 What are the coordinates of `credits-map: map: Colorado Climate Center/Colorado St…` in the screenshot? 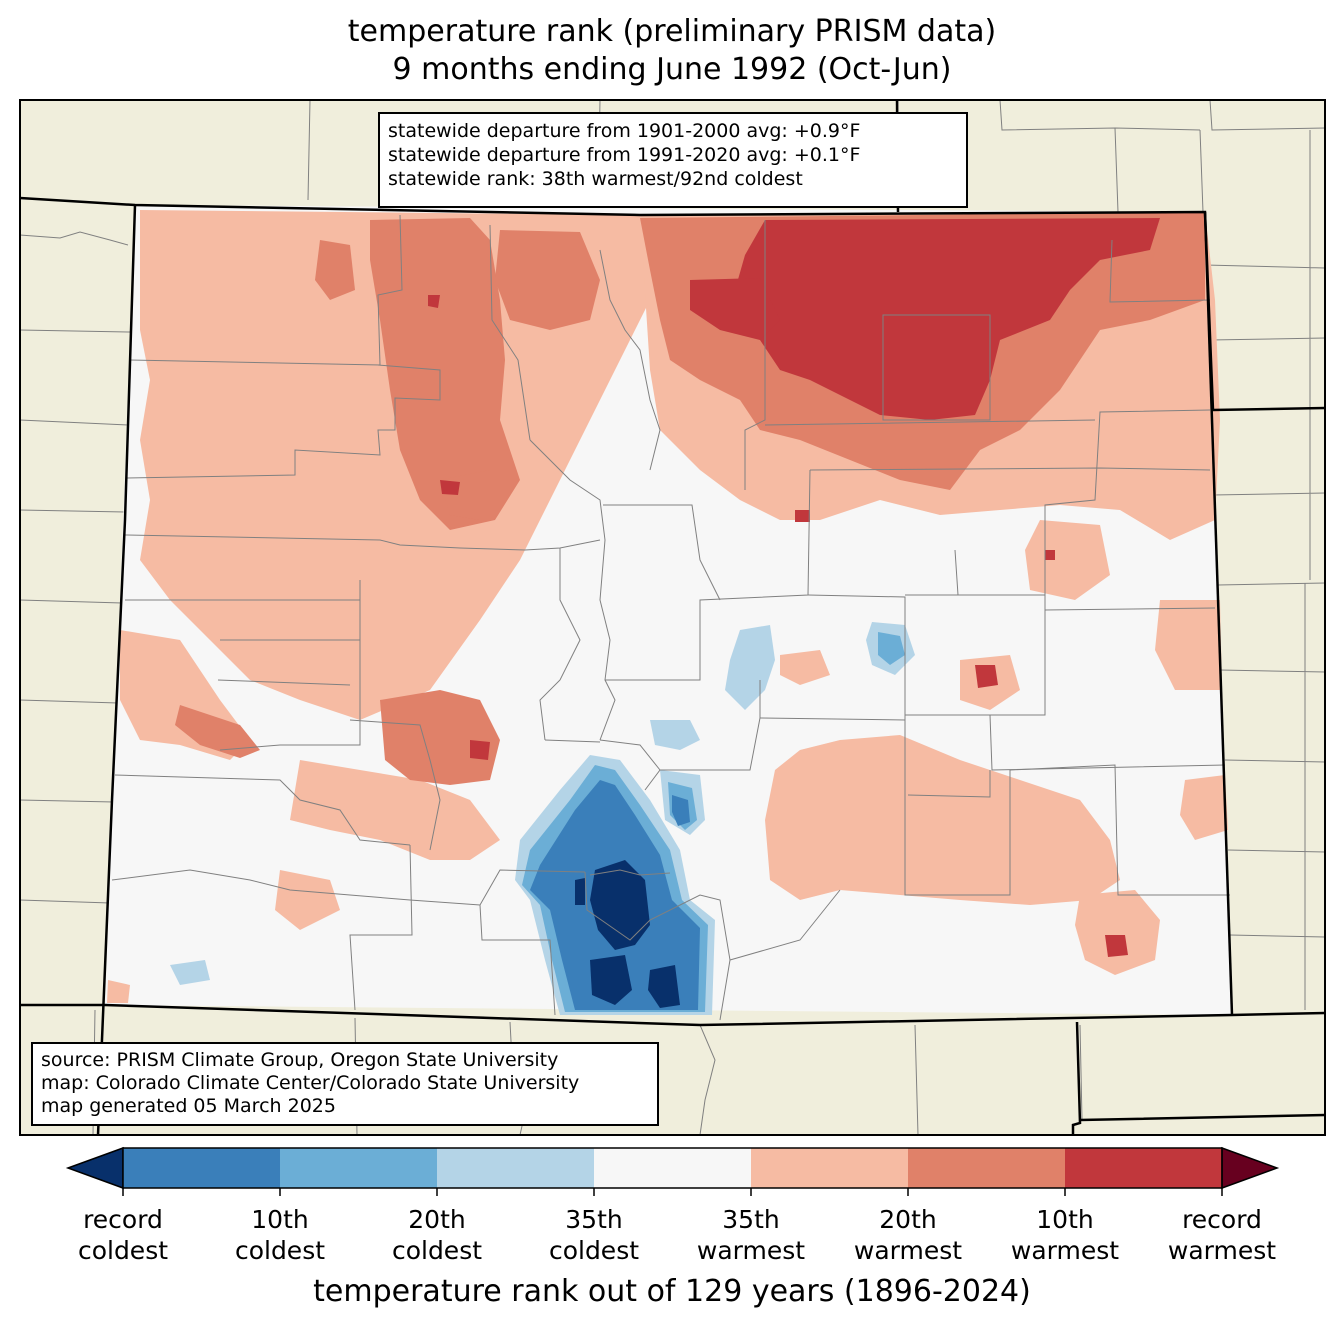 It's located at (310, 1083).